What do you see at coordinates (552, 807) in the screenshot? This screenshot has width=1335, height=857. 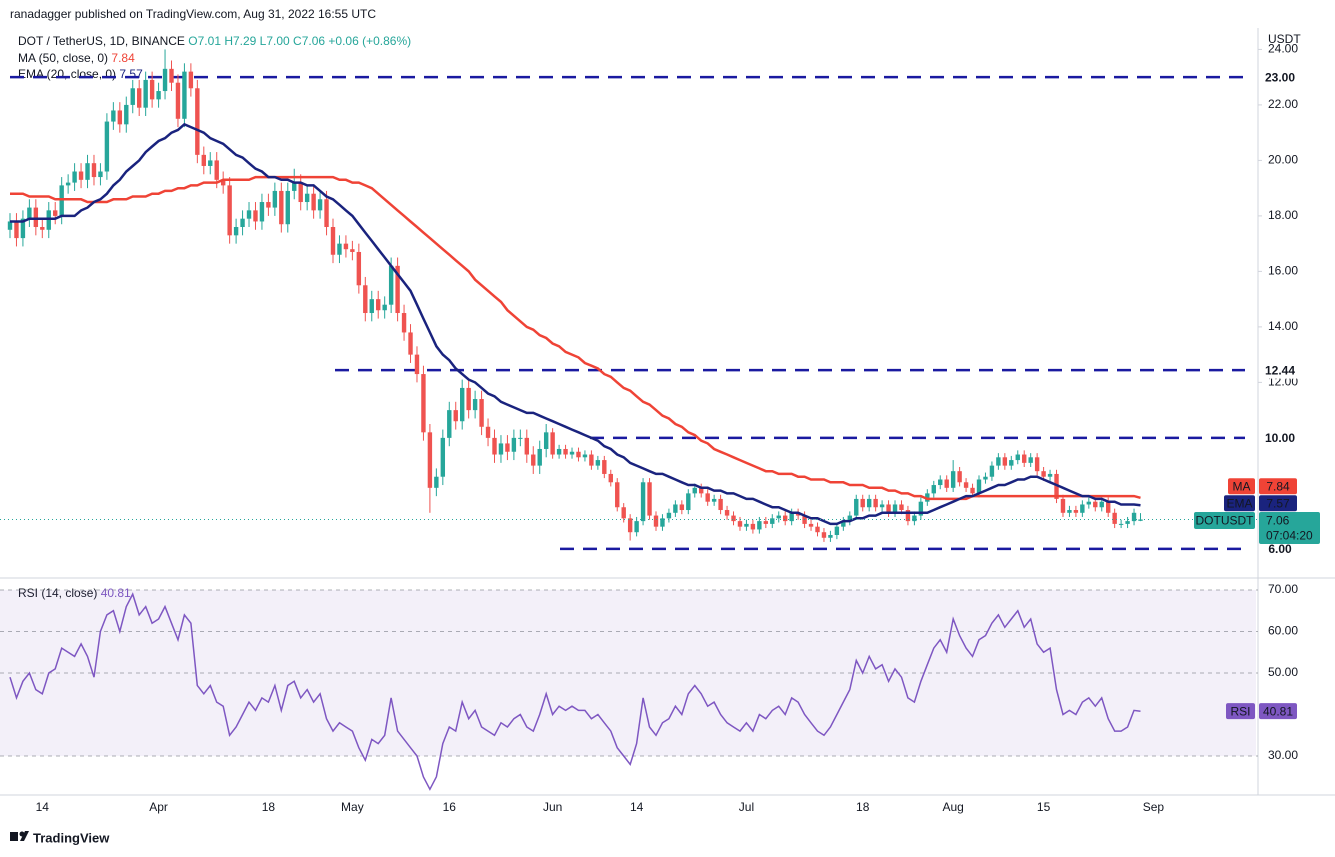 I see `x-tick-label: Jun` at bounding box center [552, 807].